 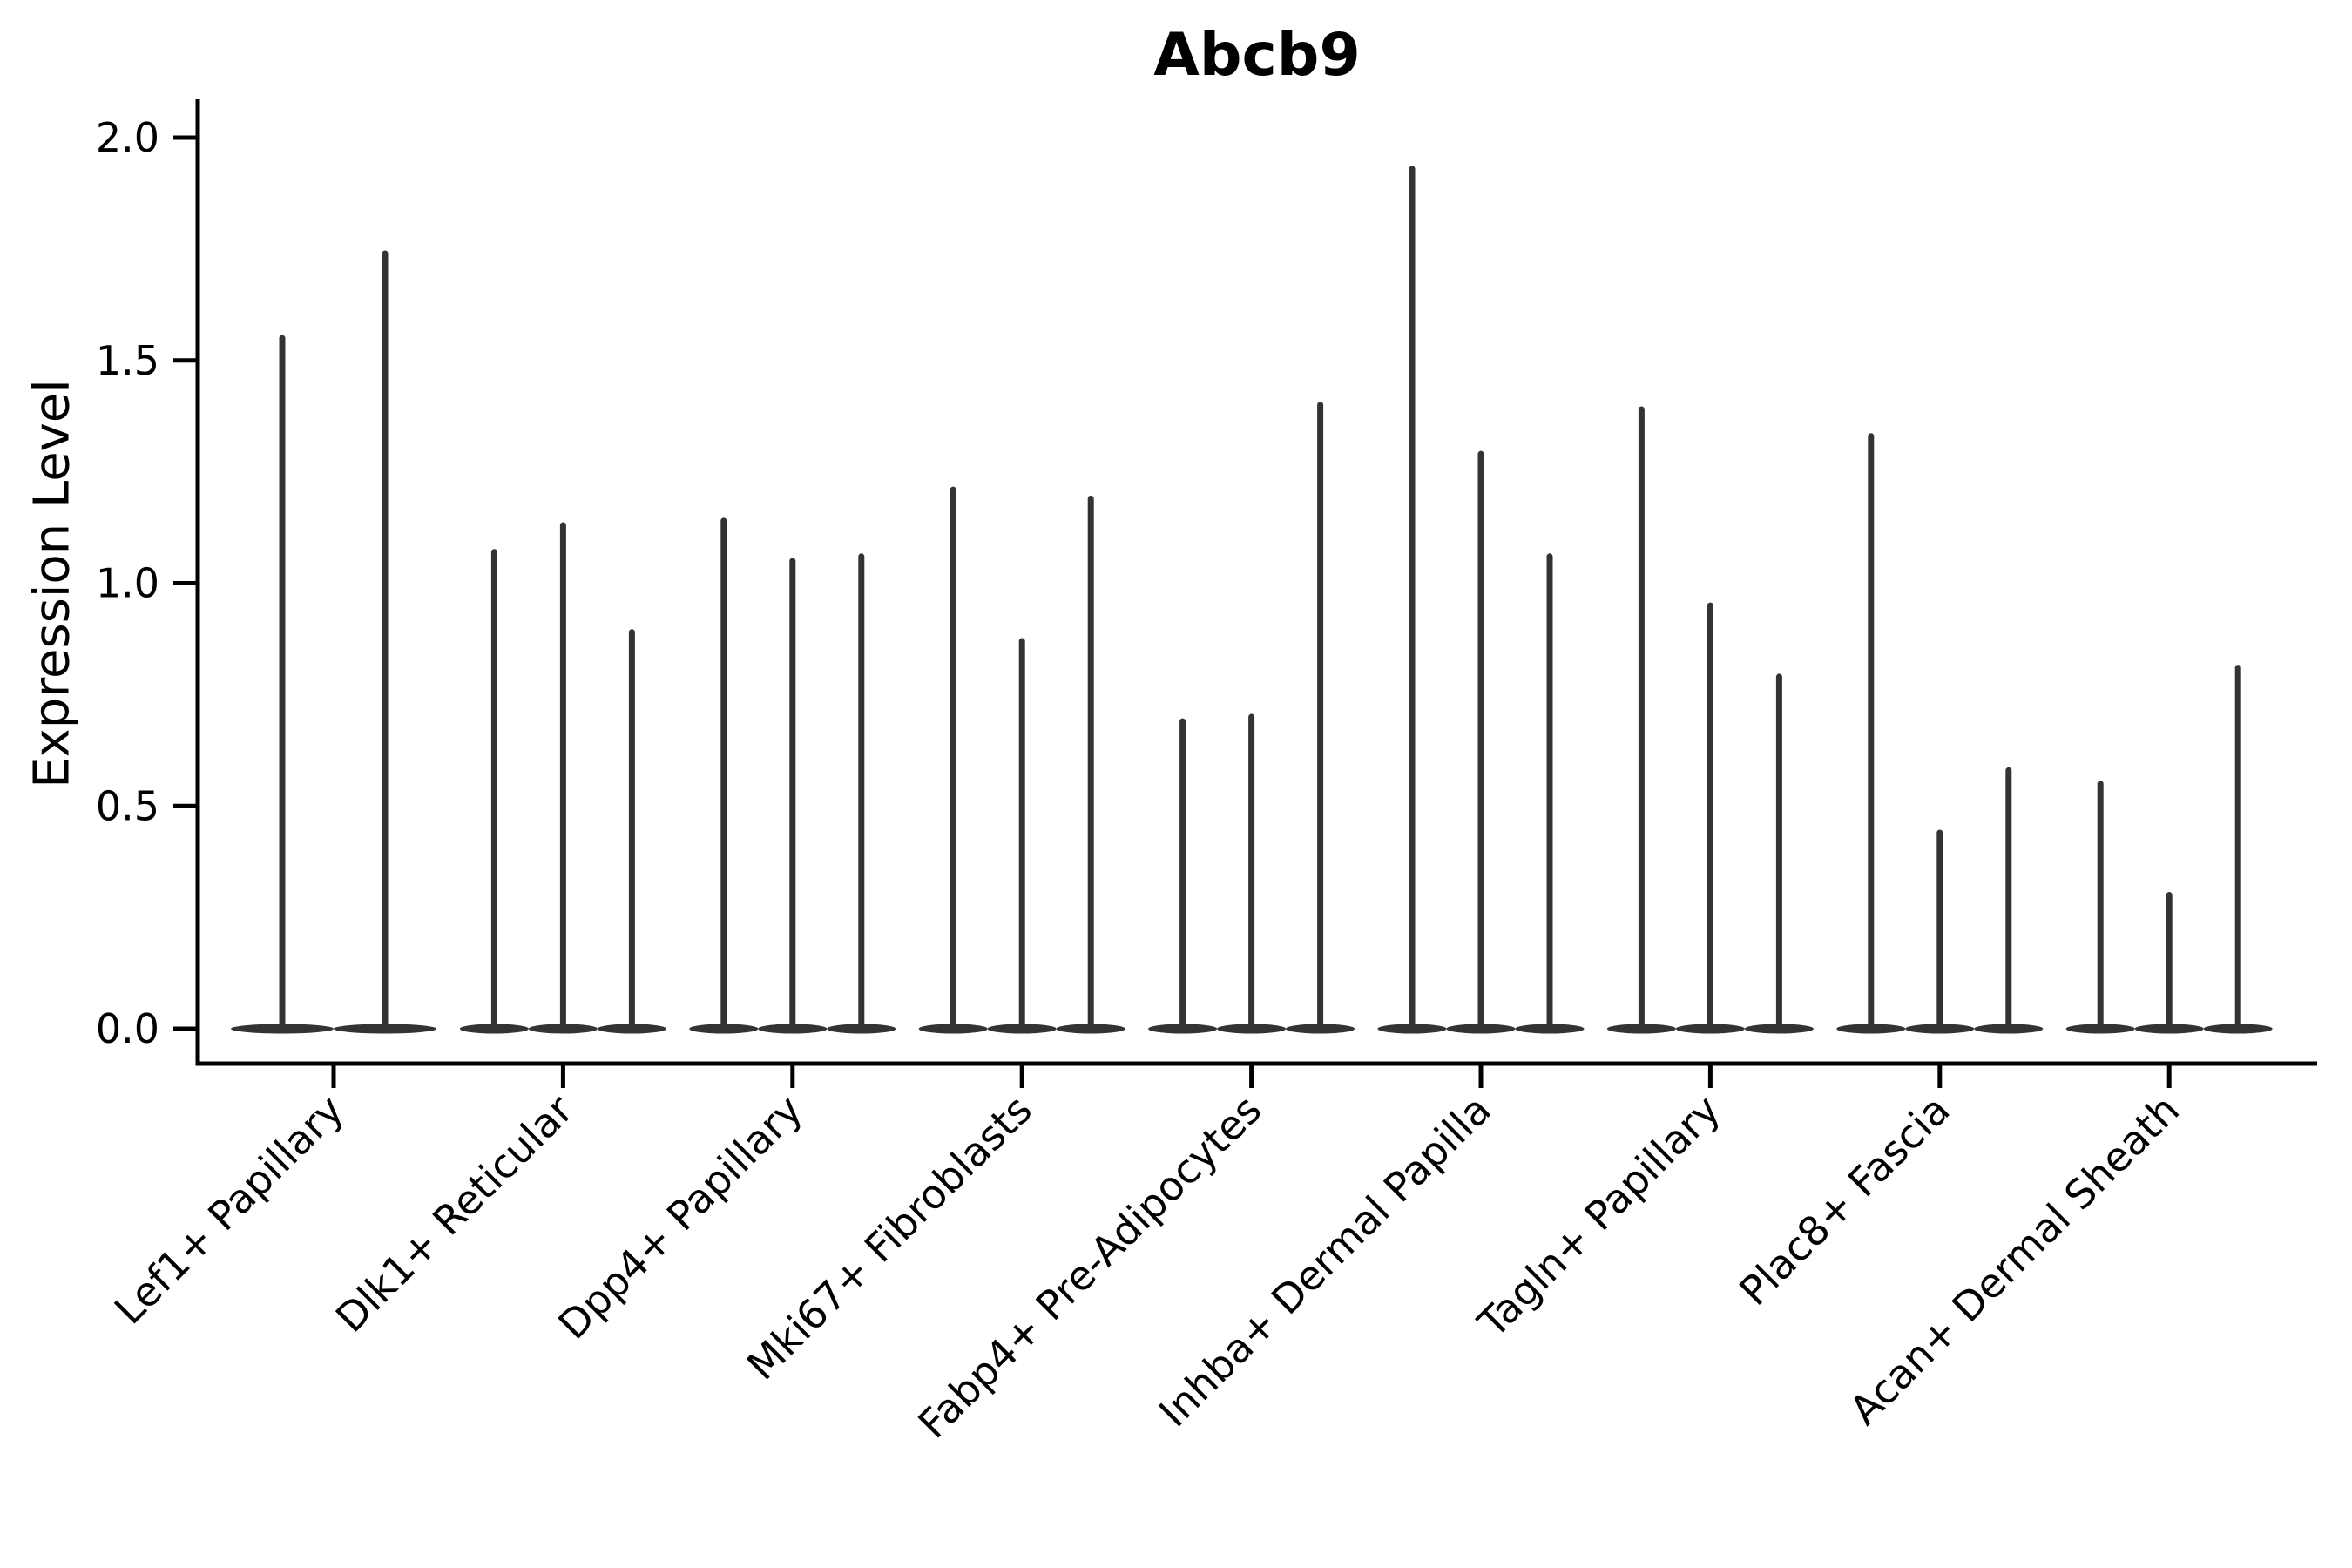 What do you see at coordinates (455, 1214) in the screenshot?
I see `x-tick-label: Dlk1+ Reticular` at bounding box center [455, 1214].